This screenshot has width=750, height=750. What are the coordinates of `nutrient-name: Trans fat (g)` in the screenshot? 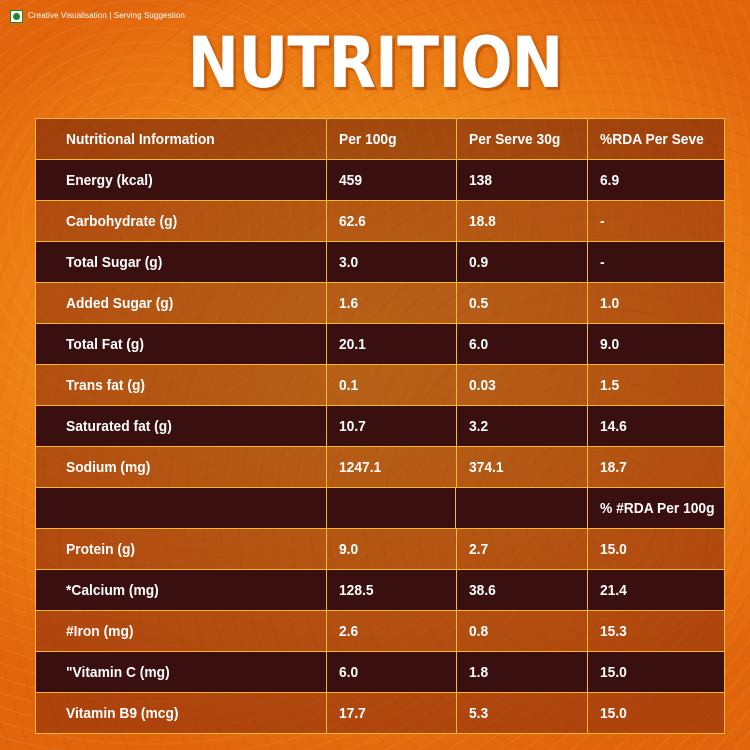 It's located at (182, 385).